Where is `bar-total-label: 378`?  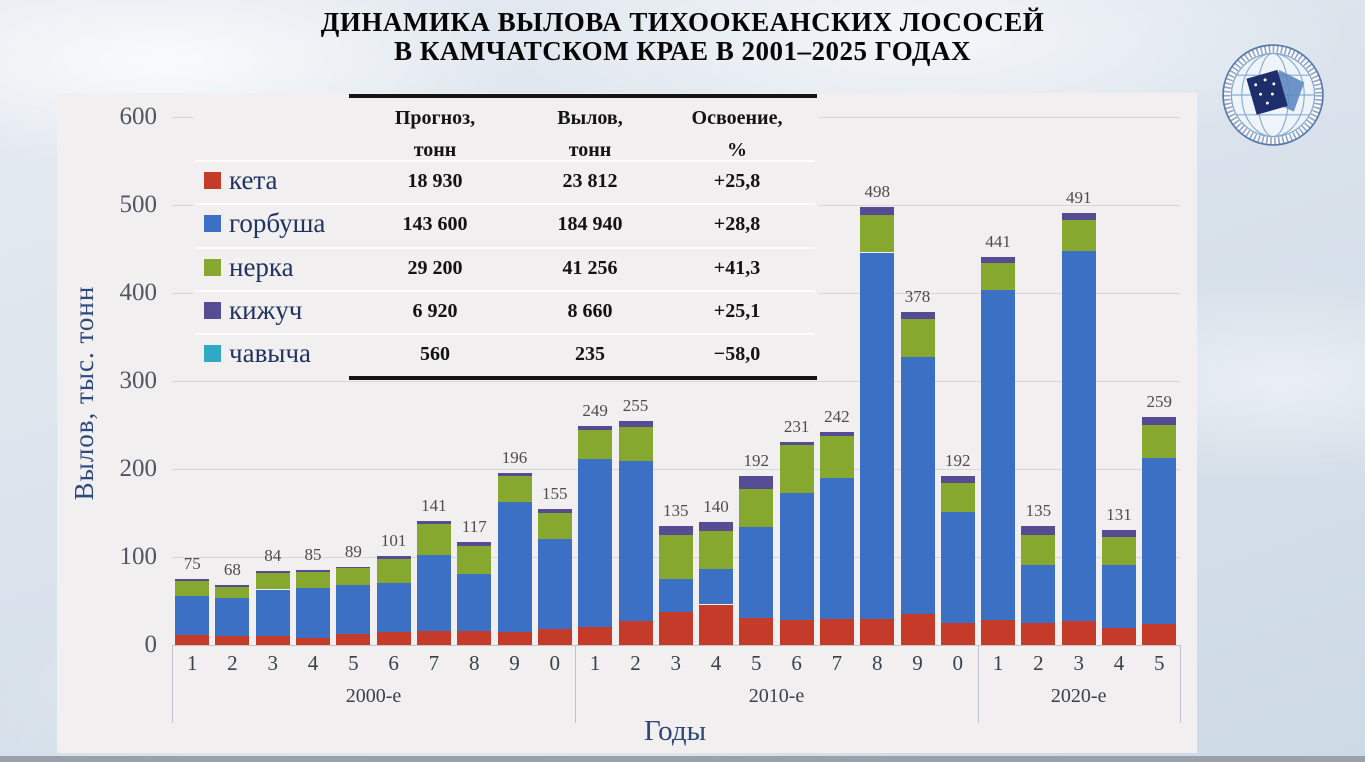 bar-total-label: 378 is located at coordinates (917, 297).